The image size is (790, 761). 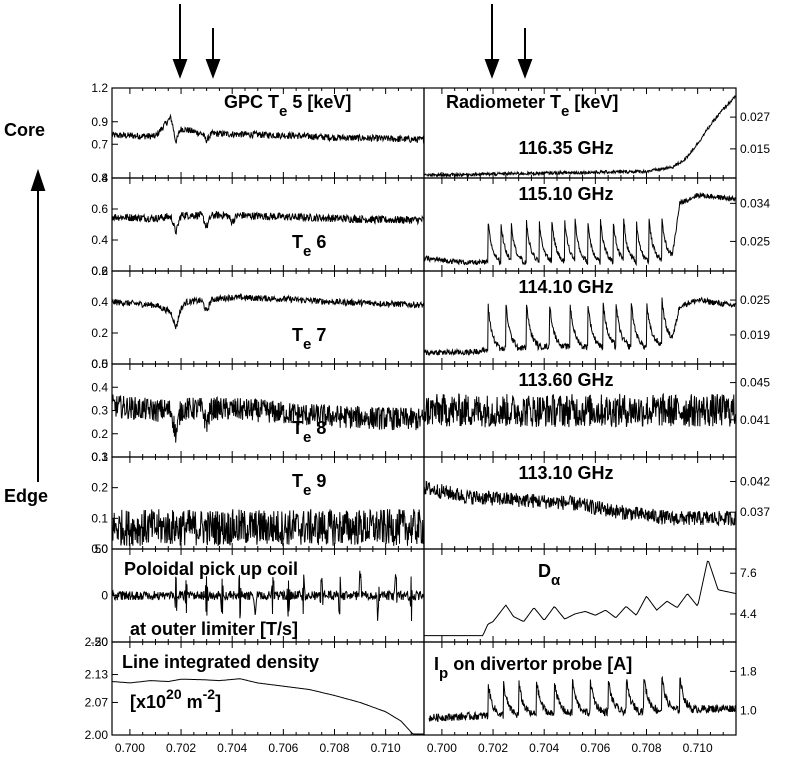 I want to click on y-tick-label: 0.8, so click(x=99, y=178).